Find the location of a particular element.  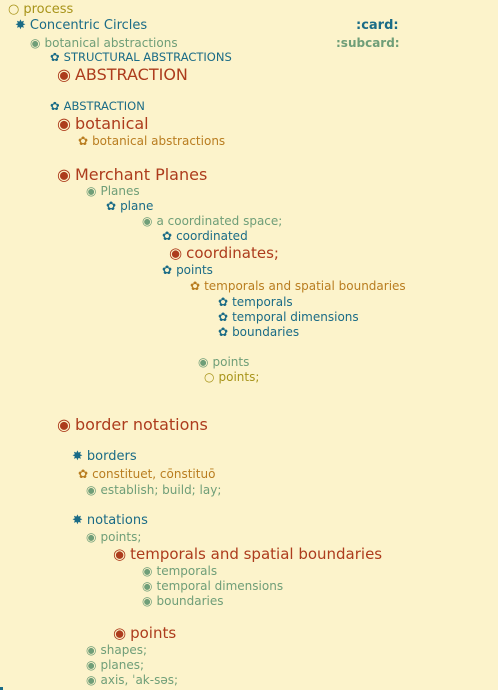

outline-text: borders is located at coordinates (111, 456).